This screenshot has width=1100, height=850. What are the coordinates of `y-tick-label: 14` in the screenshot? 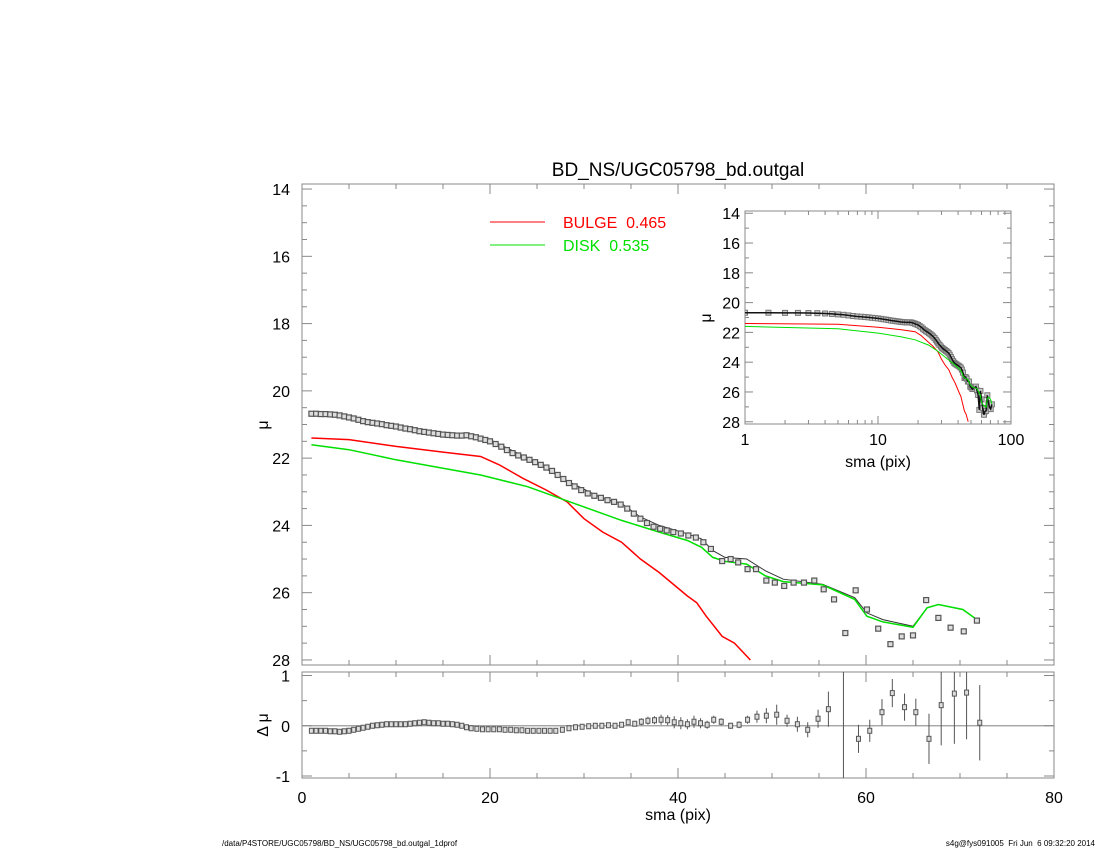 It's located at (281, 190).